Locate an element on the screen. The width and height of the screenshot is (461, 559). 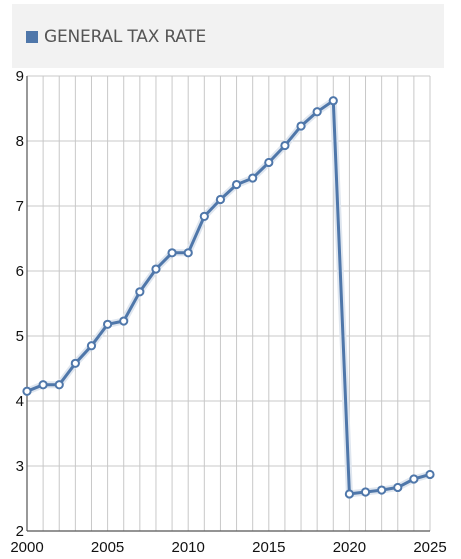
legend-label: GENERAL TAX RATE is located at coordinates (125, 37).